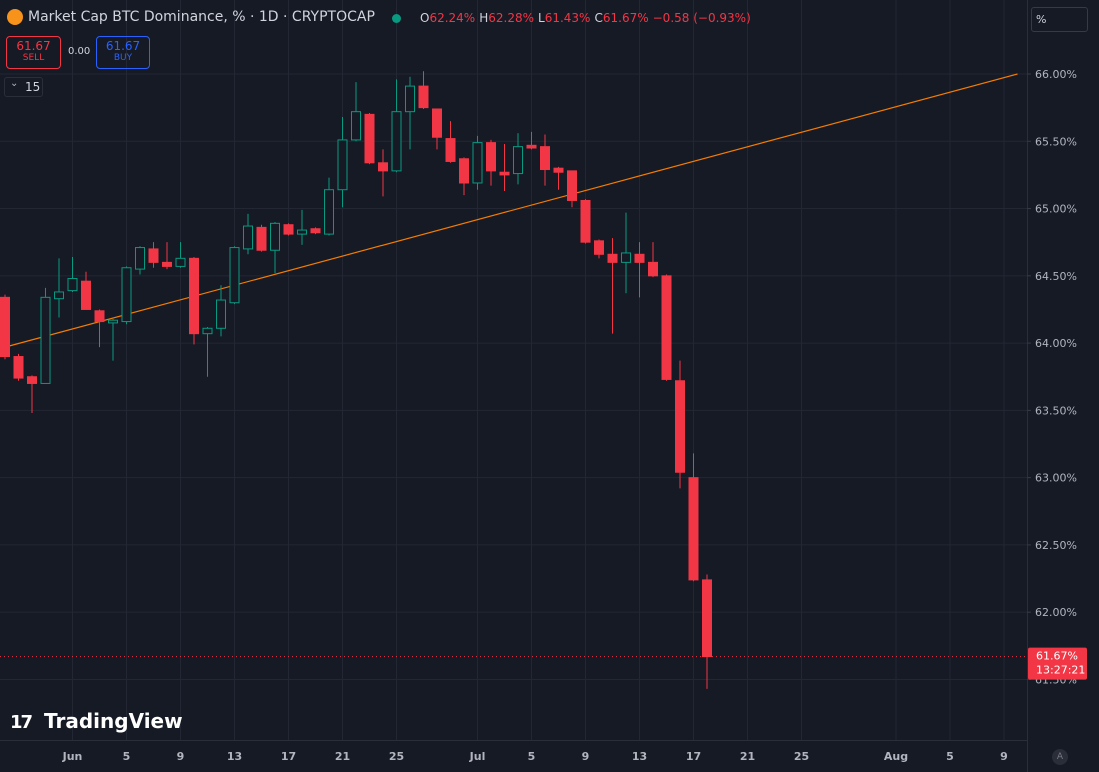 Image resolution: width=1099 pixels, height=772 pixels. Describe the element at coordinates (896, 756) in the screenshot. I see `x-tick-label: Aug` at that location.